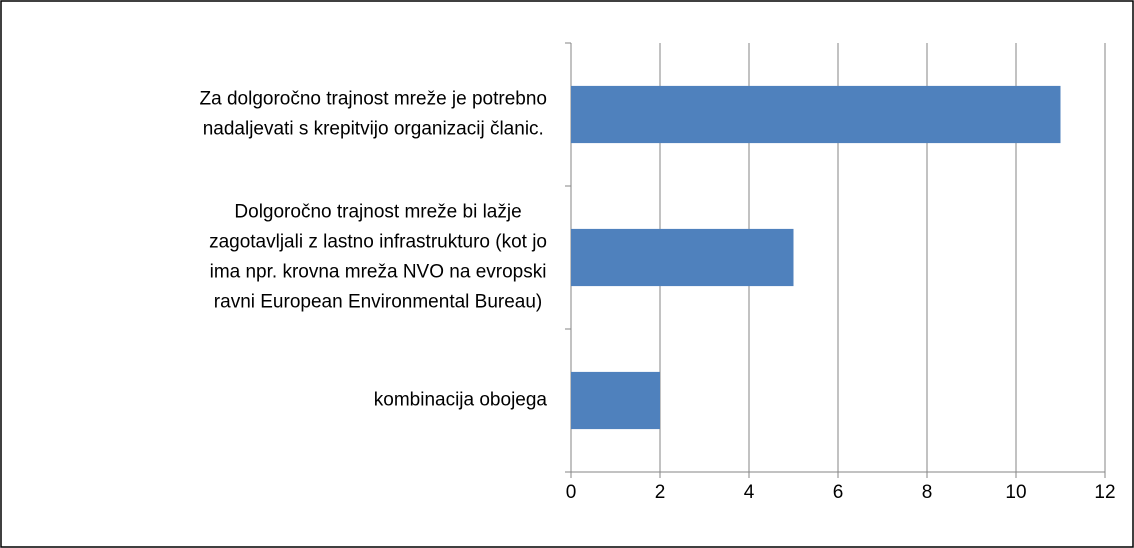  What do you see at coordinates (660, 492) in the screenshot?
I see `x-tick-label: 2` at bounding box center [660, 492].